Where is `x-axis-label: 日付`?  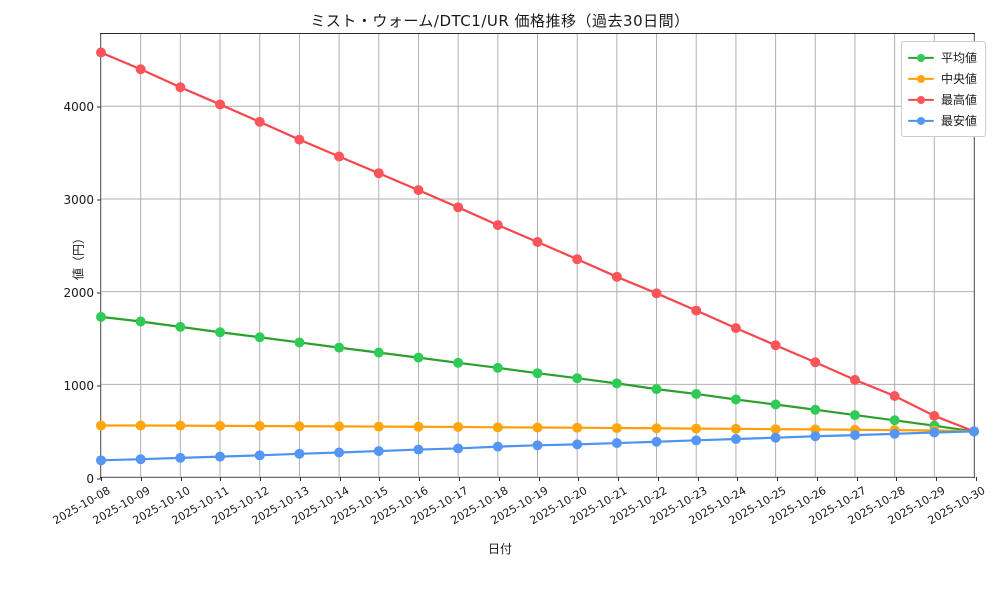
x-axis-label: 日付 is located at coordinates (499, 549).